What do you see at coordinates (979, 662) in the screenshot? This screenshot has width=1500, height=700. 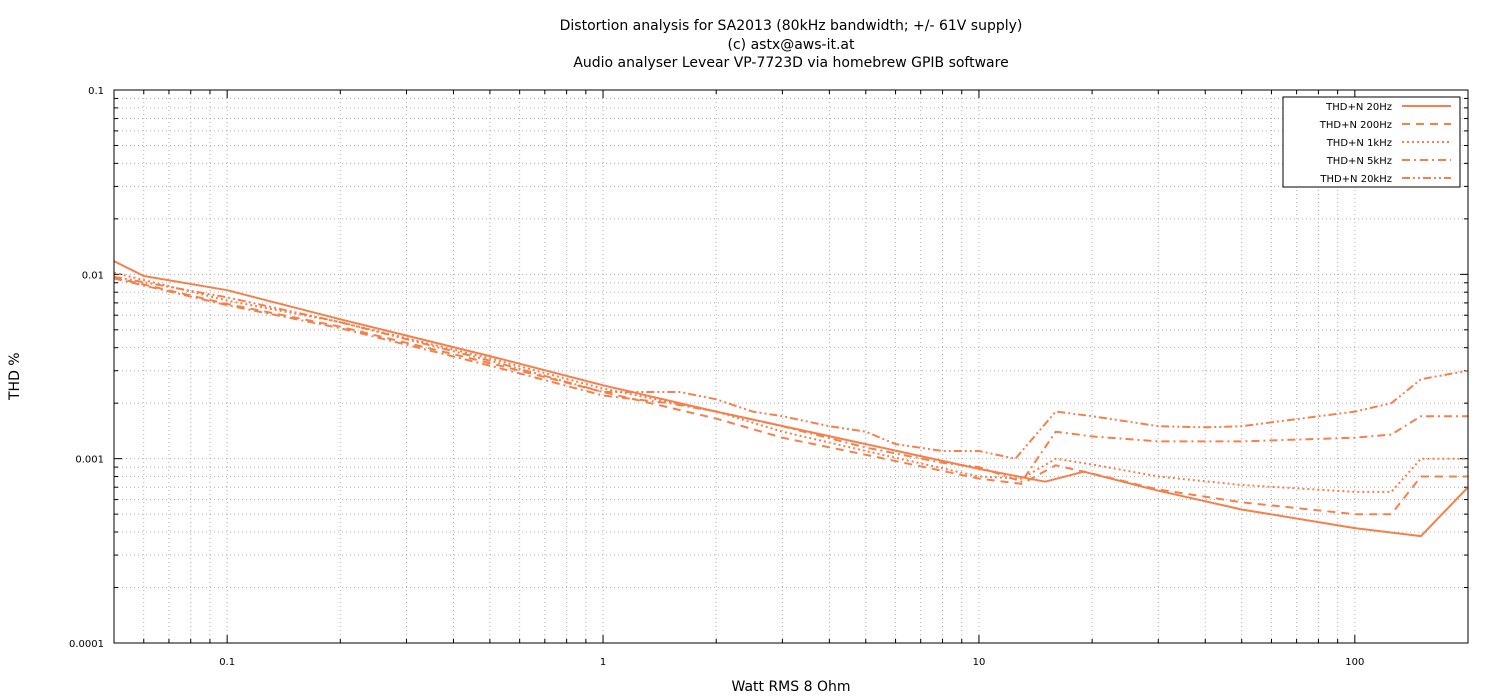 I see `x-tick-label: 10` at bounding box center [979, 662].